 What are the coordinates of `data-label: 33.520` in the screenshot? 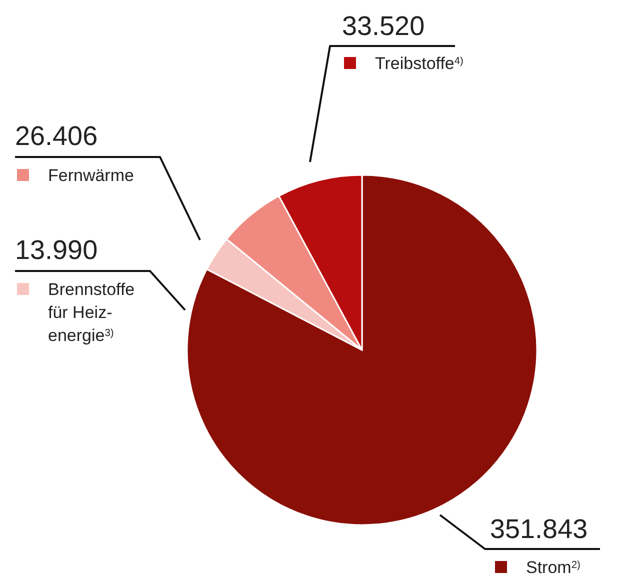 It's located at (383, 26).